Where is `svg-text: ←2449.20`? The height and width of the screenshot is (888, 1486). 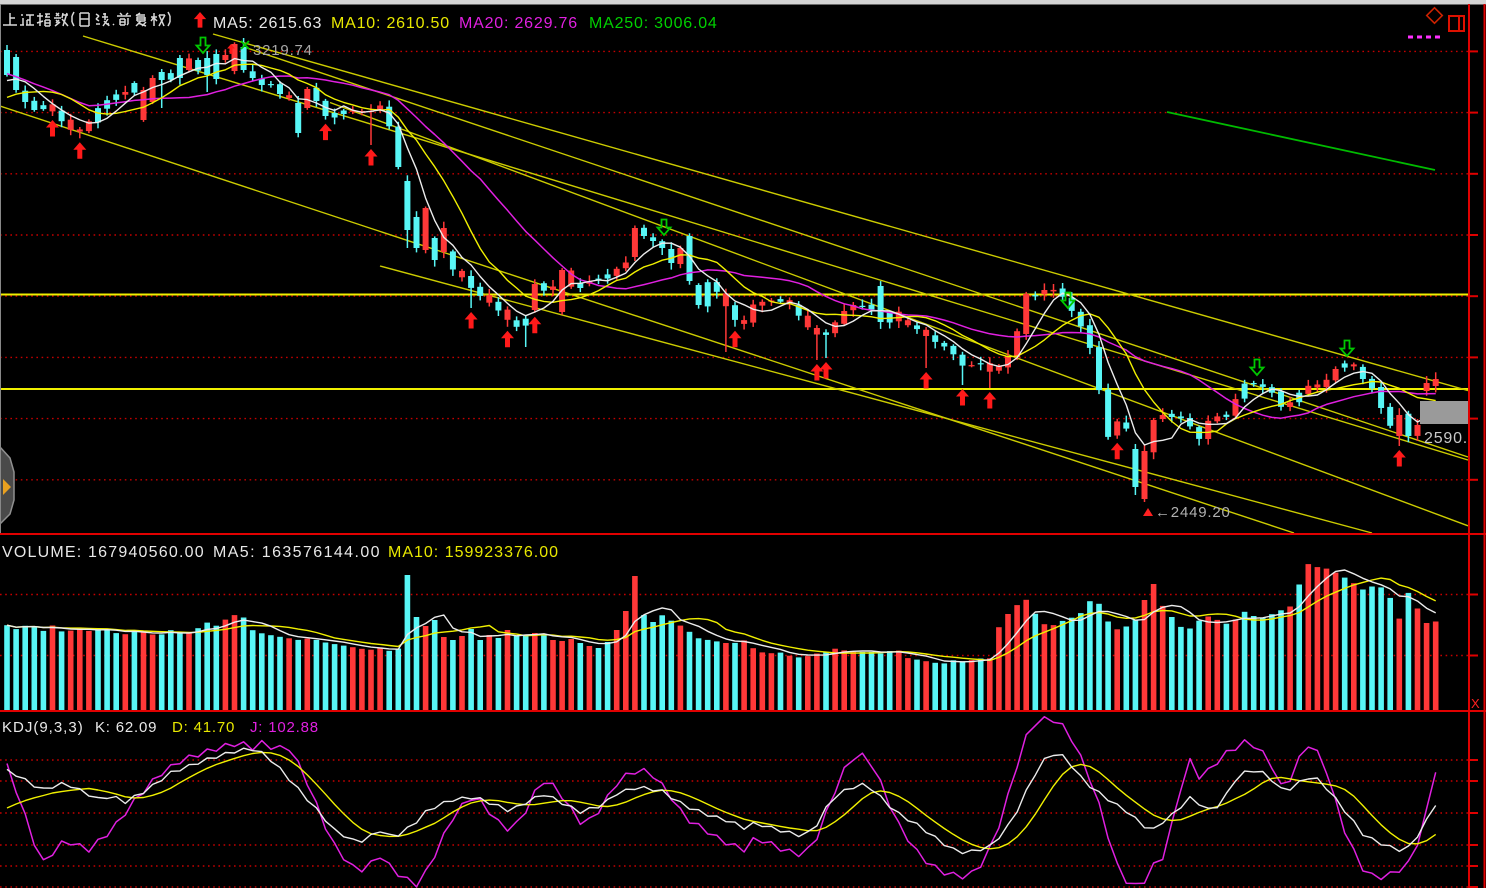
svg-text: ←2449.20 is located at coordinates (1193, 512).